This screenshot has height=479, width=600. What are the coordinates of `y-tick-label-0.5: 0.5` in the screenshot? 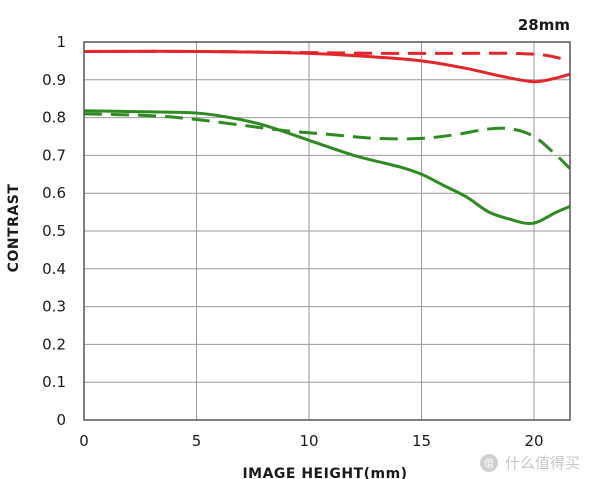 It's located at (54, 231).